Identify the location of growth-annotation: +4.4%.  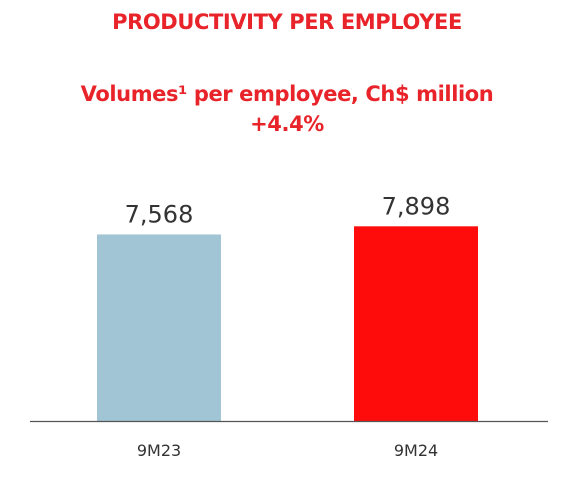
(287, 124).